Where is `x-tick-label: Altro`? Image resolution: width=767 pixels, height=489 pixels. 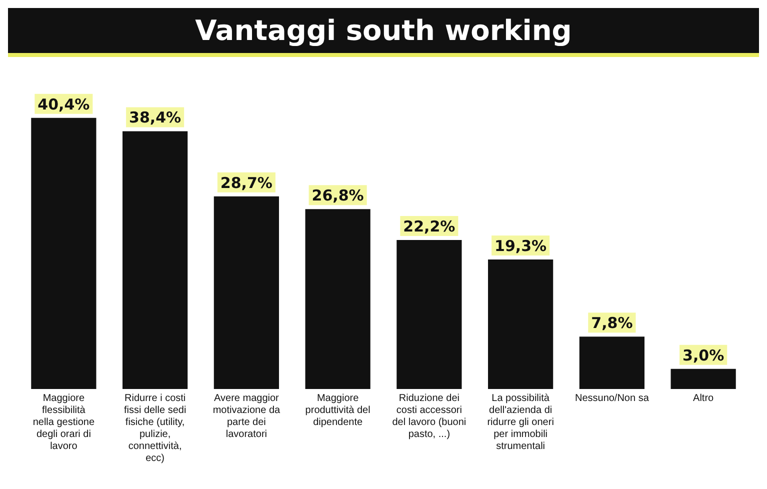 x-tick-label: Altro is located at coordinates (703, 398).